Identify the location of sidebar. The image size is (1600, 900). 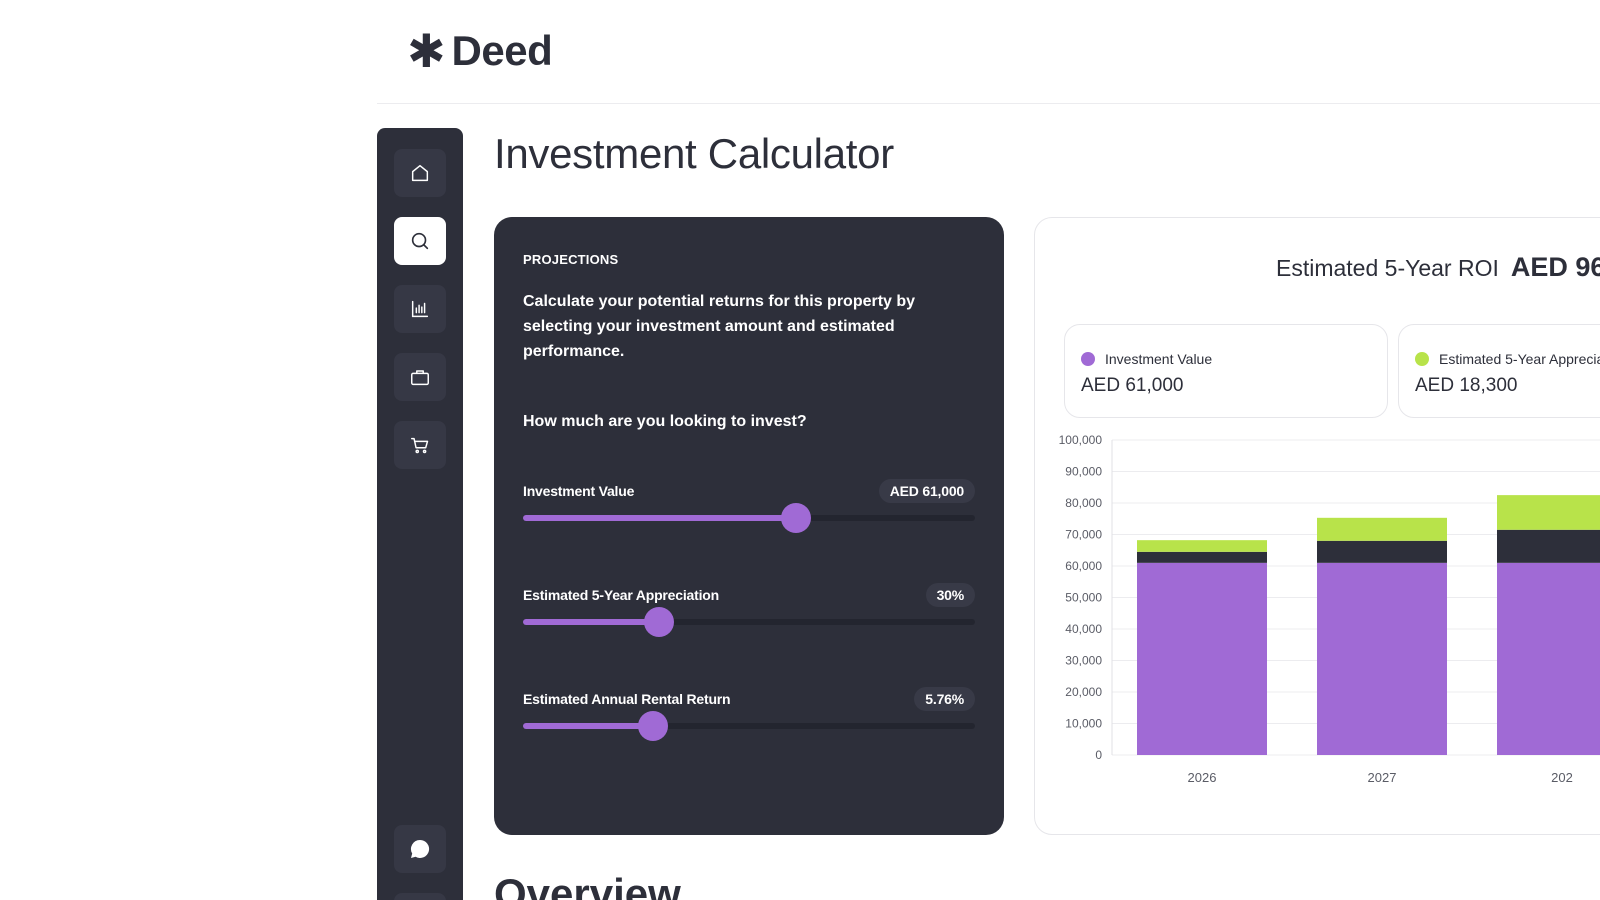
(420, 514).